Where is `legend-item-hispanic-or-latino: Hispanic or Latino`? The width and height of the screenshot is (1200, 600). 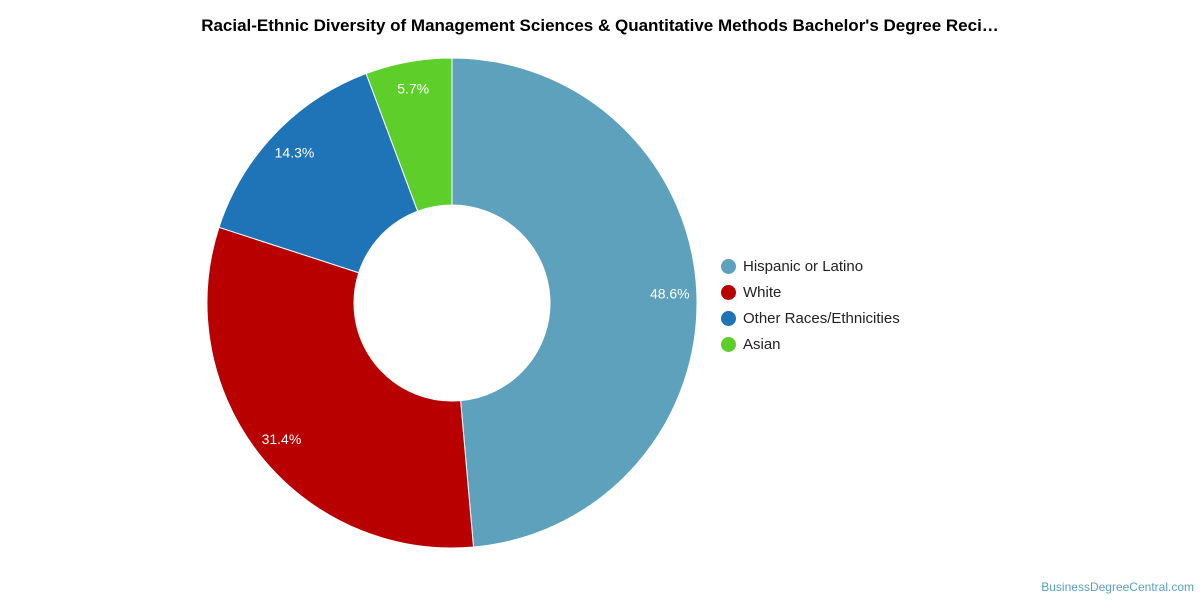 legend-item-hispanic-or-latino: Hispanic or Latino is located at coordinates (810, 266).